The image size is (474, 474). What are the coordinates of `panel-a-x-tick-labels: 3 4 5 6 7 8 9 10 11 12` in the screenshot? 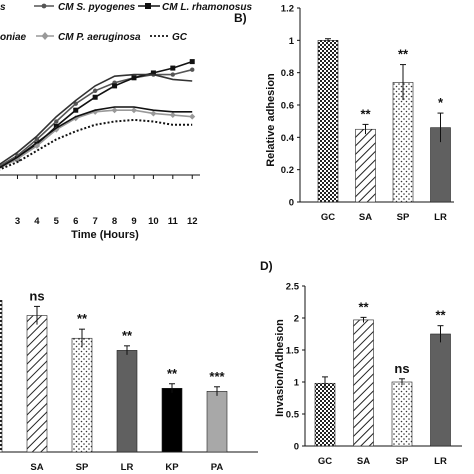 It's located at (106, 201).